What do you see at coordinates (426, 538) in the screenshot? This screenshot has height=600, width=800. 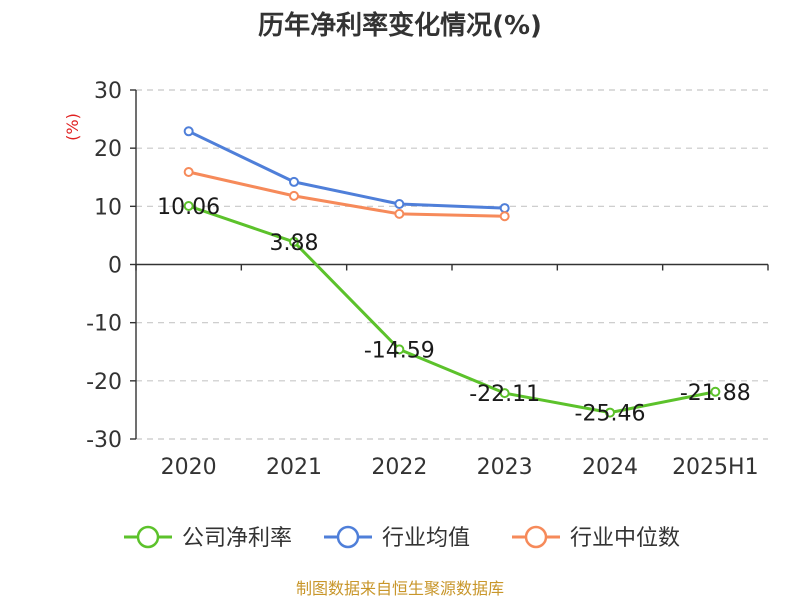 I see `legend-label: 行业均值` at bounding box center [426, 538].